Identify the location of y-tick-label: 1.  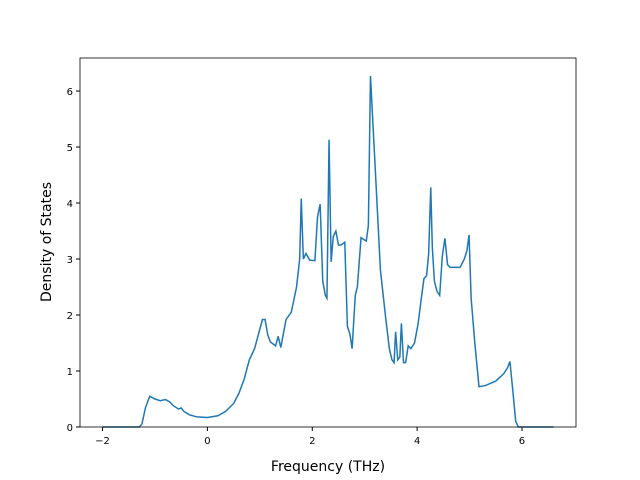
(70, 372).